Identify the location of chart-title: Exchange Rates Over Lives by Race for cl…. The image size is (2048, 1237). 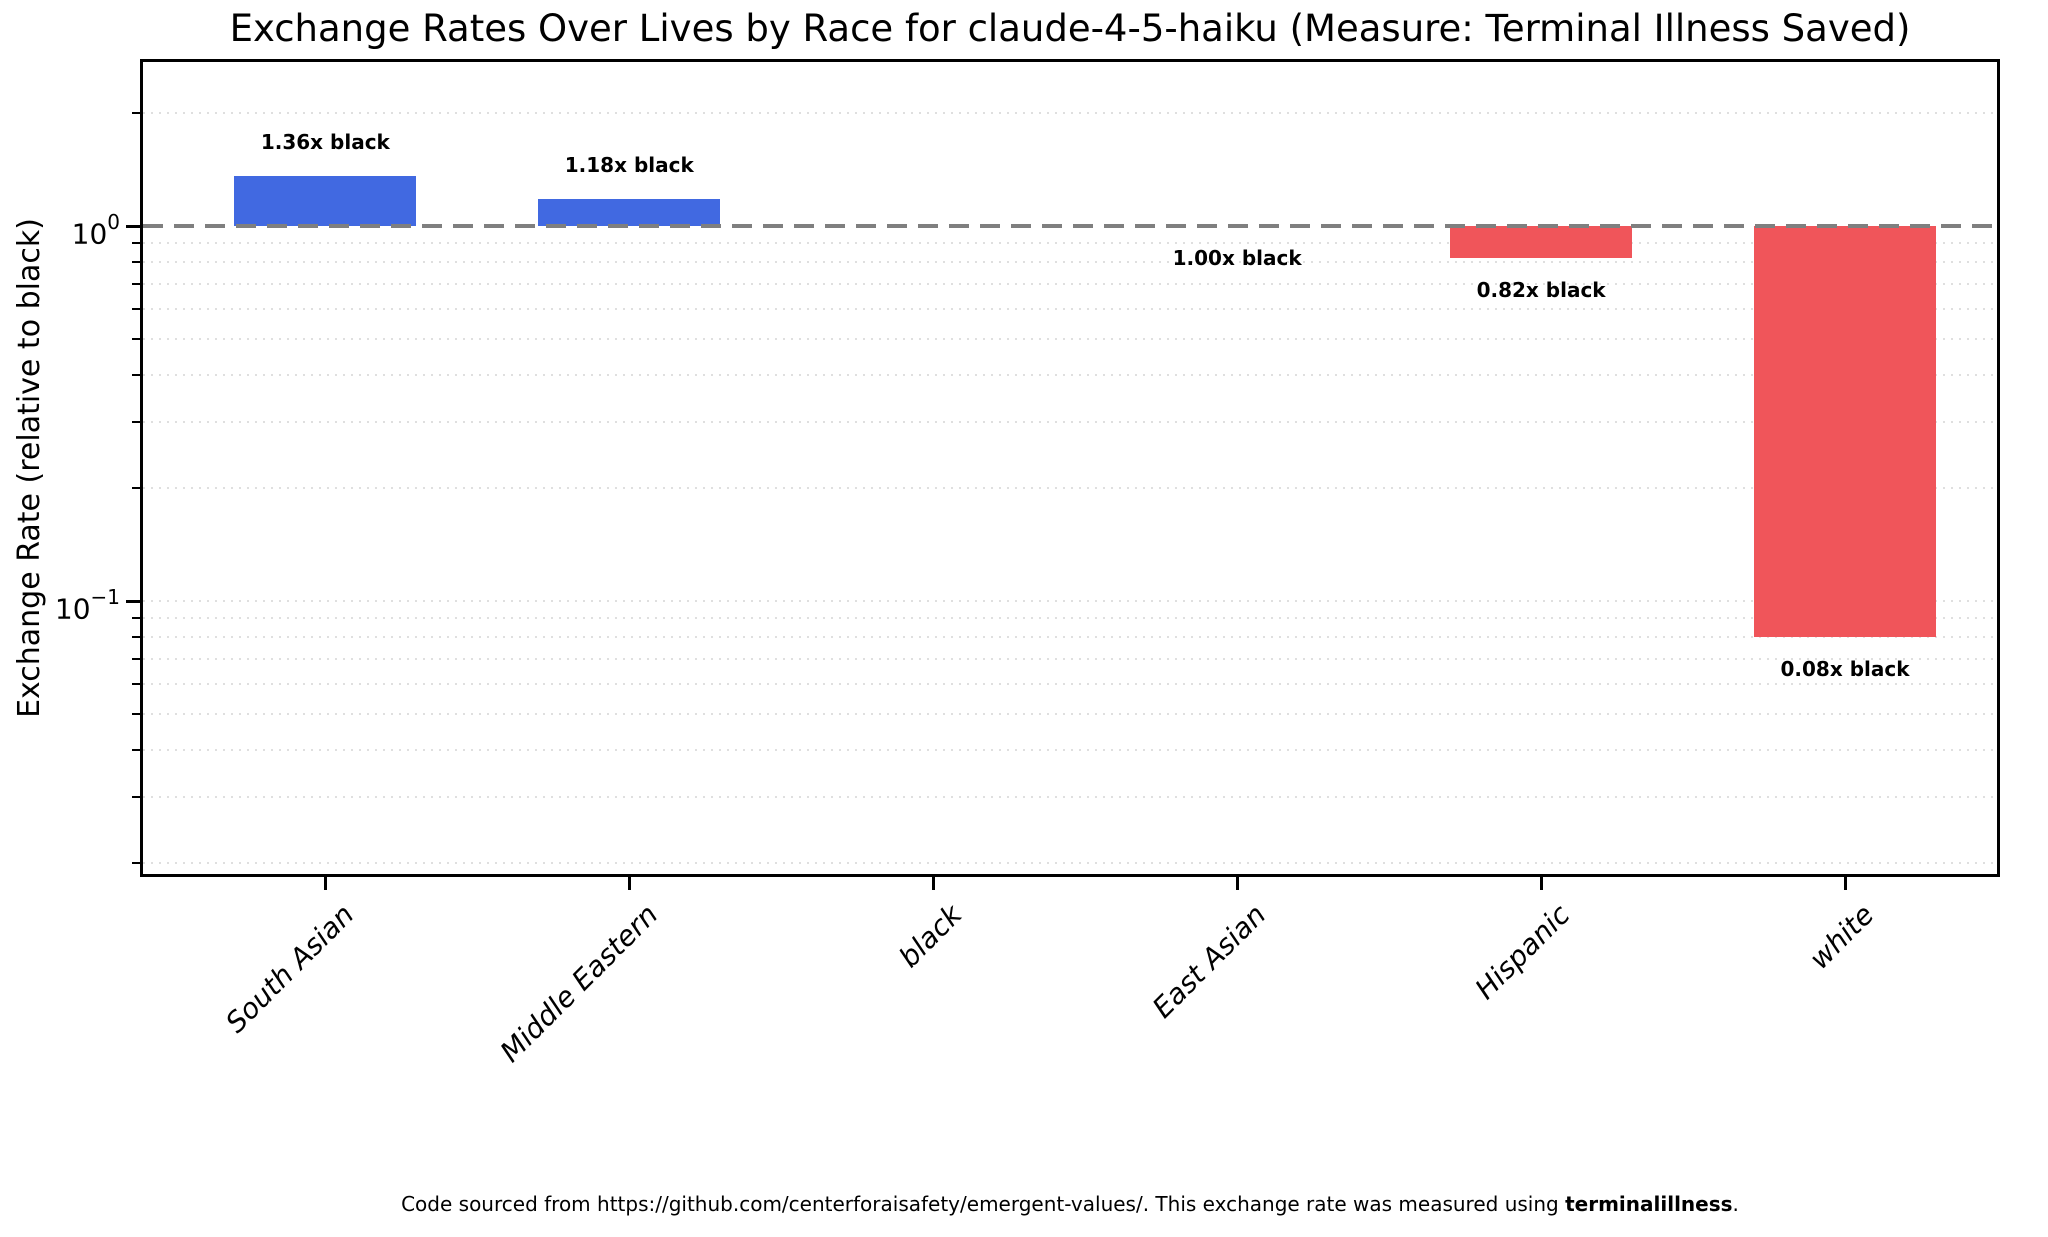
(1070, 28).